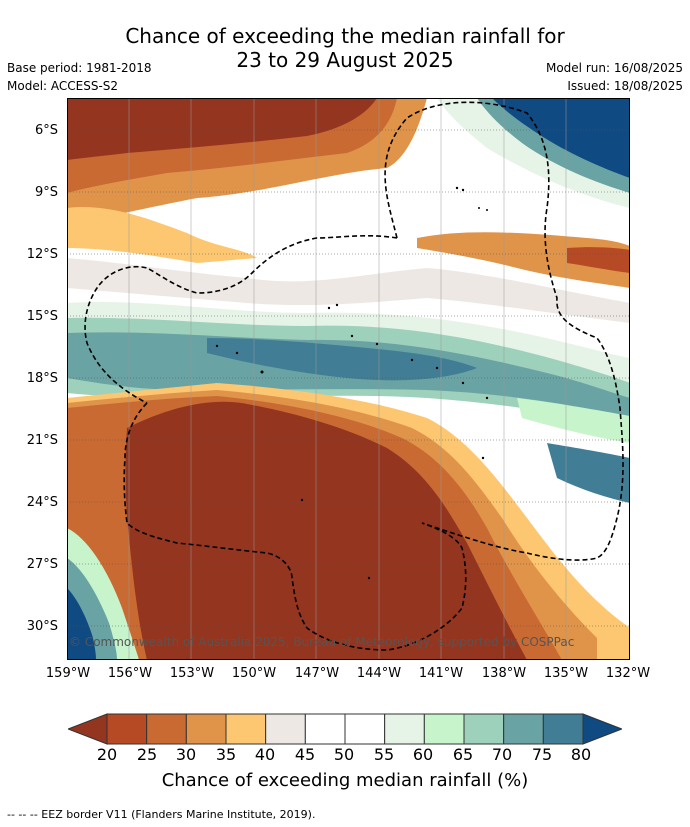 Image resolution: width=690 pixels, height=827 pixels. Describe the element at coordinates (79, 77) in the screenshot. I see `meta-left: Base period: 1981-2018 Model: ACCESS-S2` at that location.